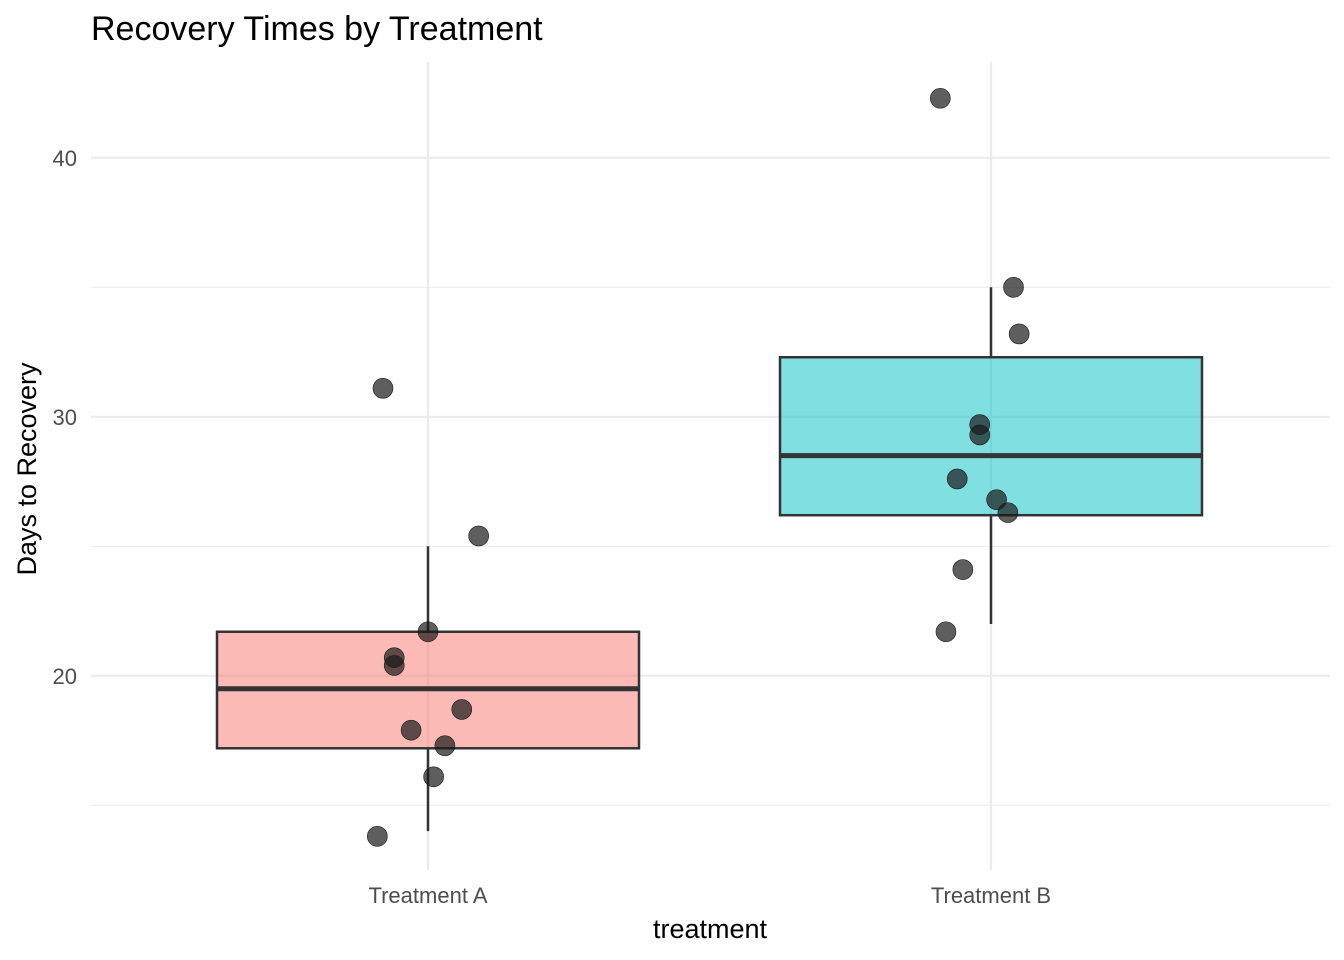 The width and height of the screenshot is (1344, 960). Describe the element at coordinates (710, 929) in the screenshot. I see `x-axis-title: treatment` at that location.